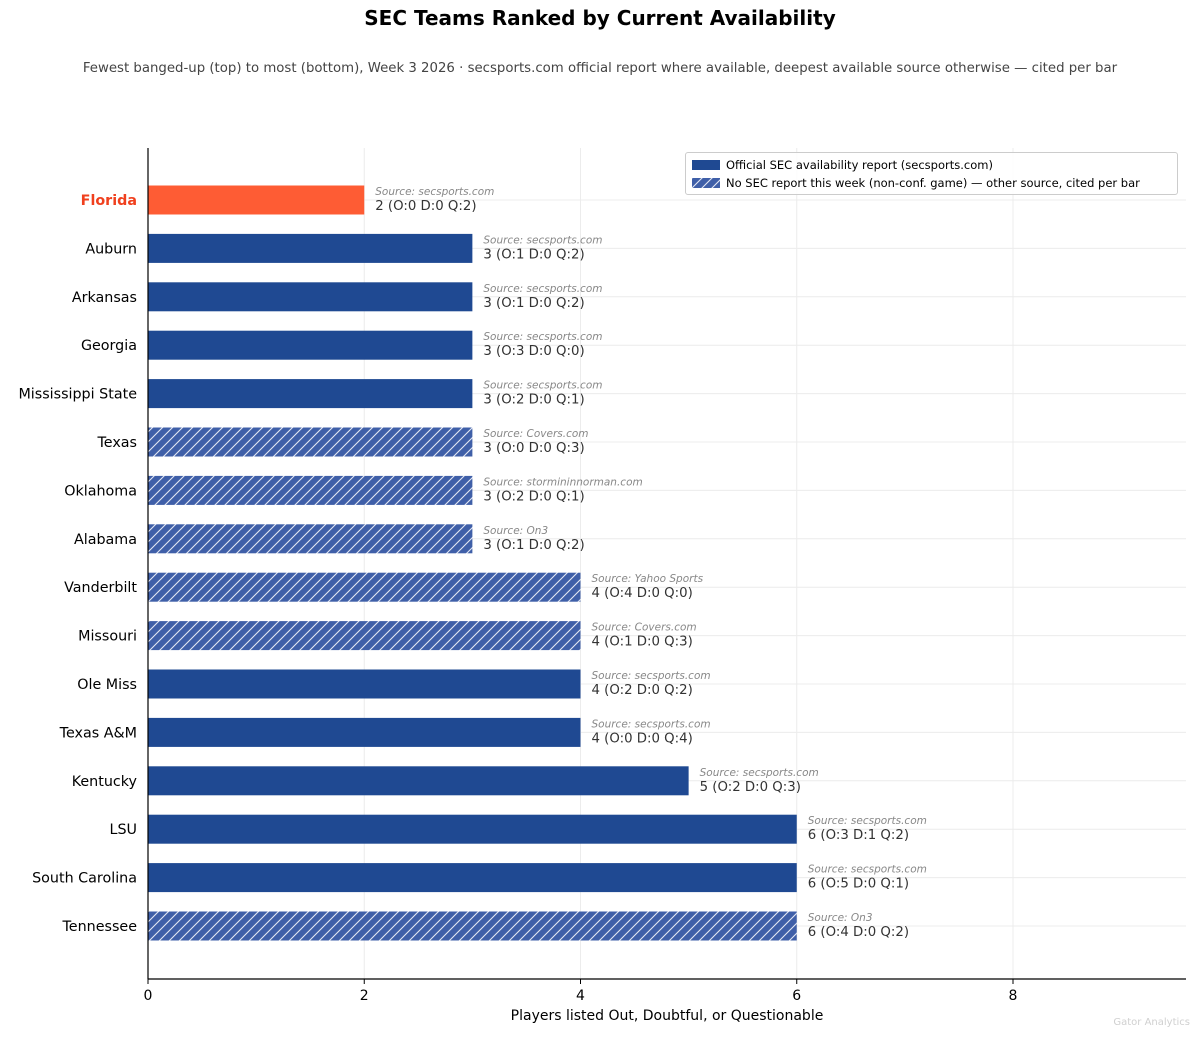 This screenshot has height=1040, width=1200. I want to click on y-tick-label: Vanderbilt, so click(100, 588).